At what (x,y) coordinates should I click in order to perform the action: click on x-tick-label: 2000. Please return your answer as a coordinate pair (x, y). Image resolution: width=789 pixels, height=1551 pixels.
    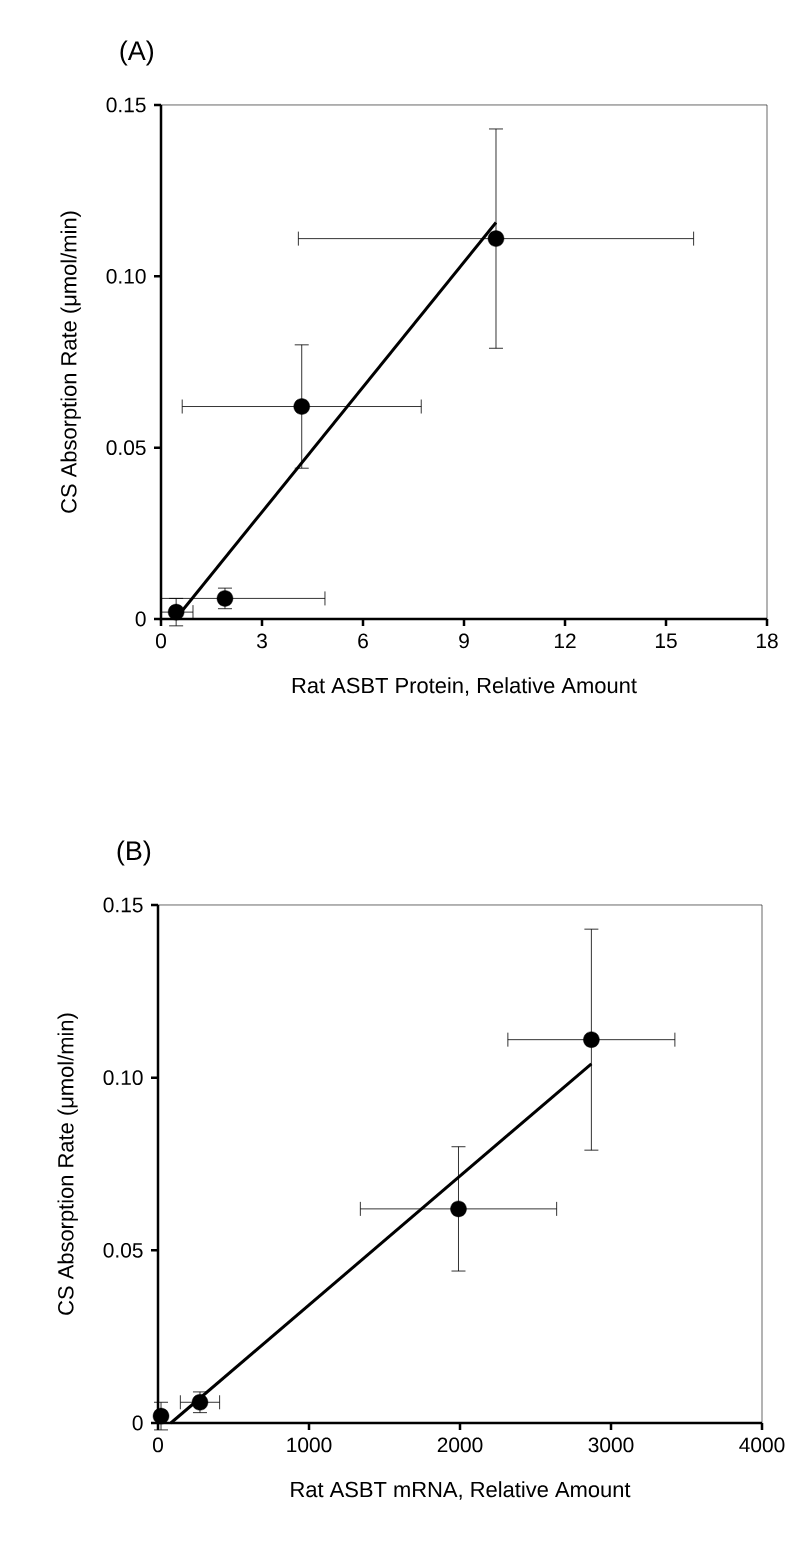
    Looking at the image, I should click on (460, 1445).